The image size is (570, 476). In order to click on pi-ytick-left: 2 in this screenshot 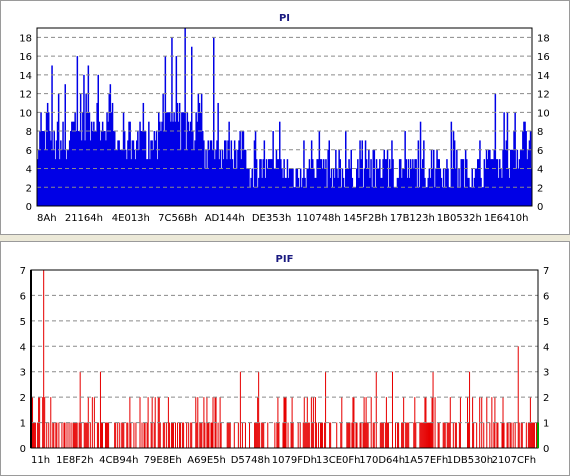, I will do `click(29, 188)`.